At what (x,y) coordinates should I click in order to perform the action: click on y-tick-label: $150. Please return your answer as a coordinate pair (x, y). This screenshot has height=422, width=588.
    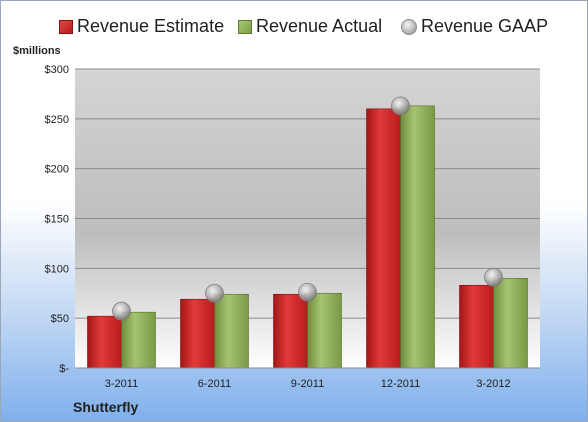
    Looking at the image, I should click on (57, 220).